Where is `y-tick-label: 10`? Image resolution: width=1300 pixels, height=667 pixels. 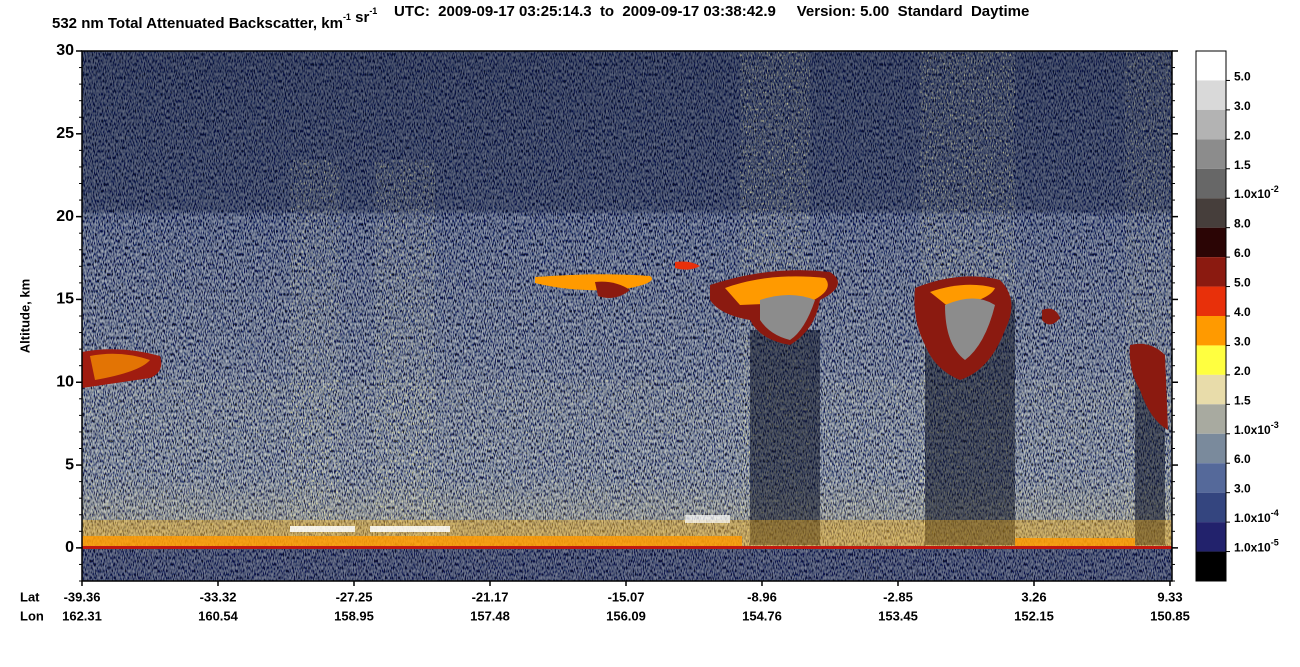 y-tick-label: 10 is located at coordinates (65, 381).